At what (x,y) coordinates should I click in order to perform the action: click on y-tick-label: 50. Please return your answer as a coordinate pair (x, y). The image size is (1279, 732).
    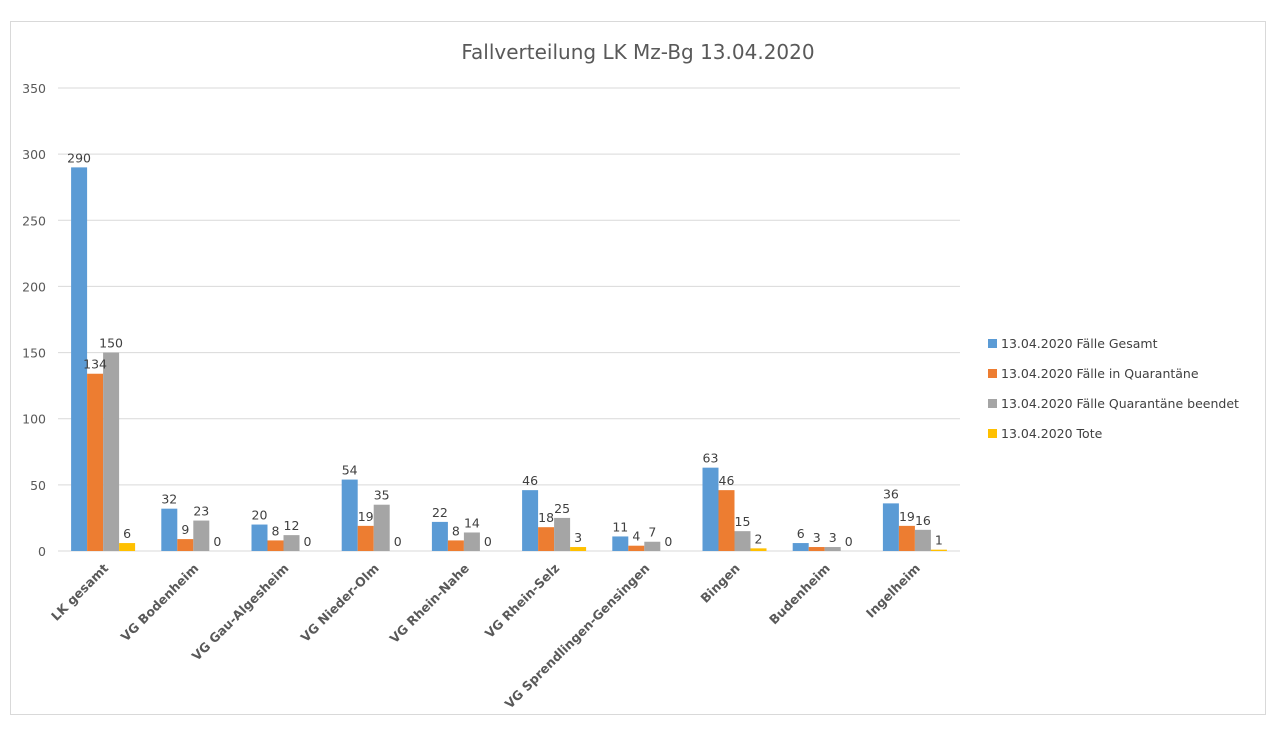
    Looking at the image, I should click on (38, 485).